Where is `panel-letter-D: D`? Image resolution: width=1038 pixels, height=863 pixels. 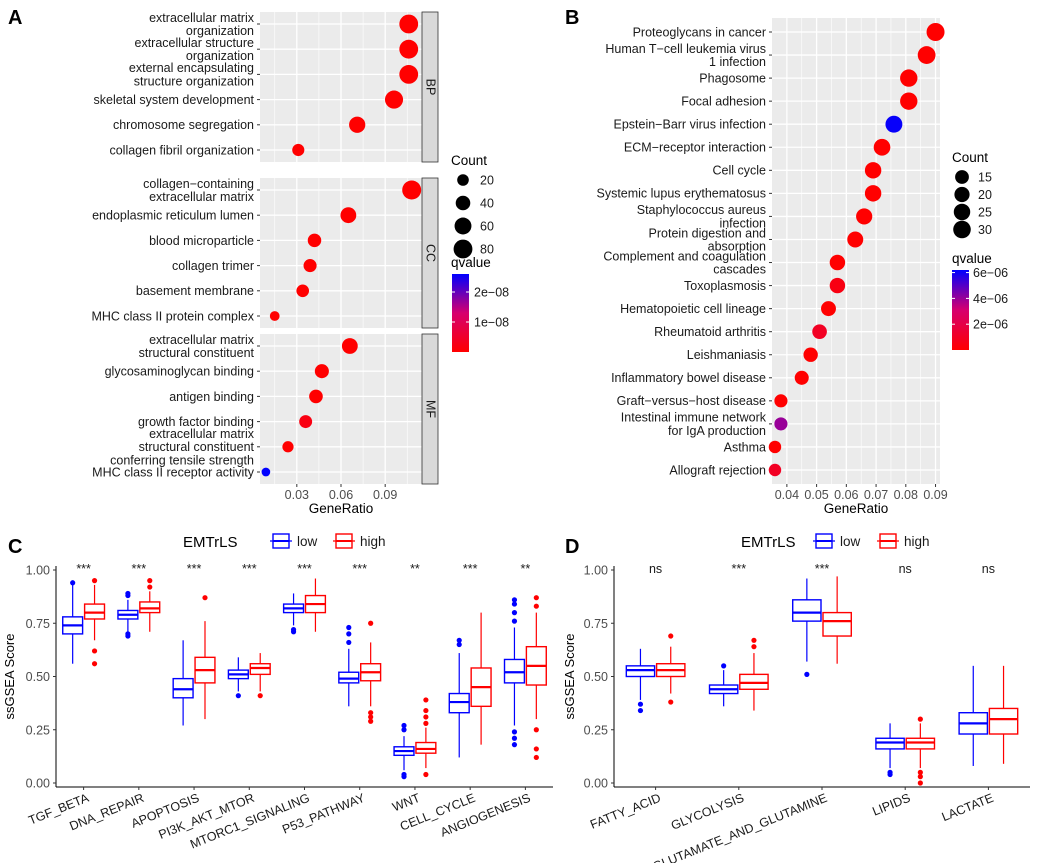 panel-letter-D: D is located at coordinates (572, 547).